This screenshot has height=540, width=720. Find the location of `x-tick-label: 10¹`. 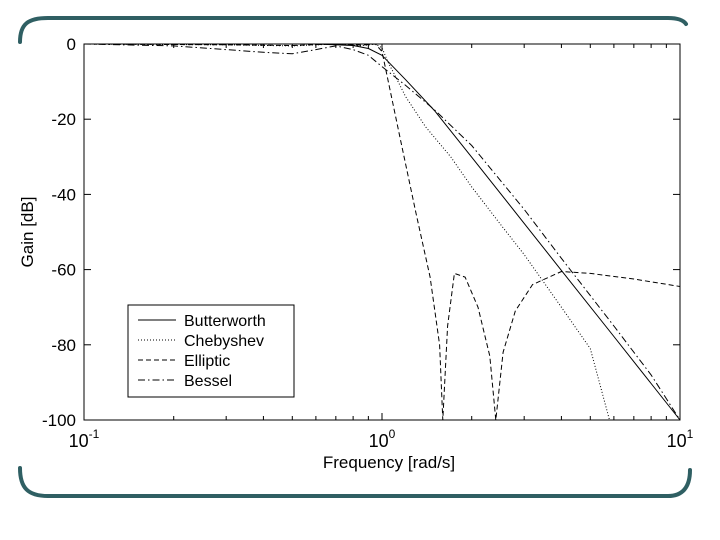

x-tick-label: 10¹ is located at coordinates (680, 439).